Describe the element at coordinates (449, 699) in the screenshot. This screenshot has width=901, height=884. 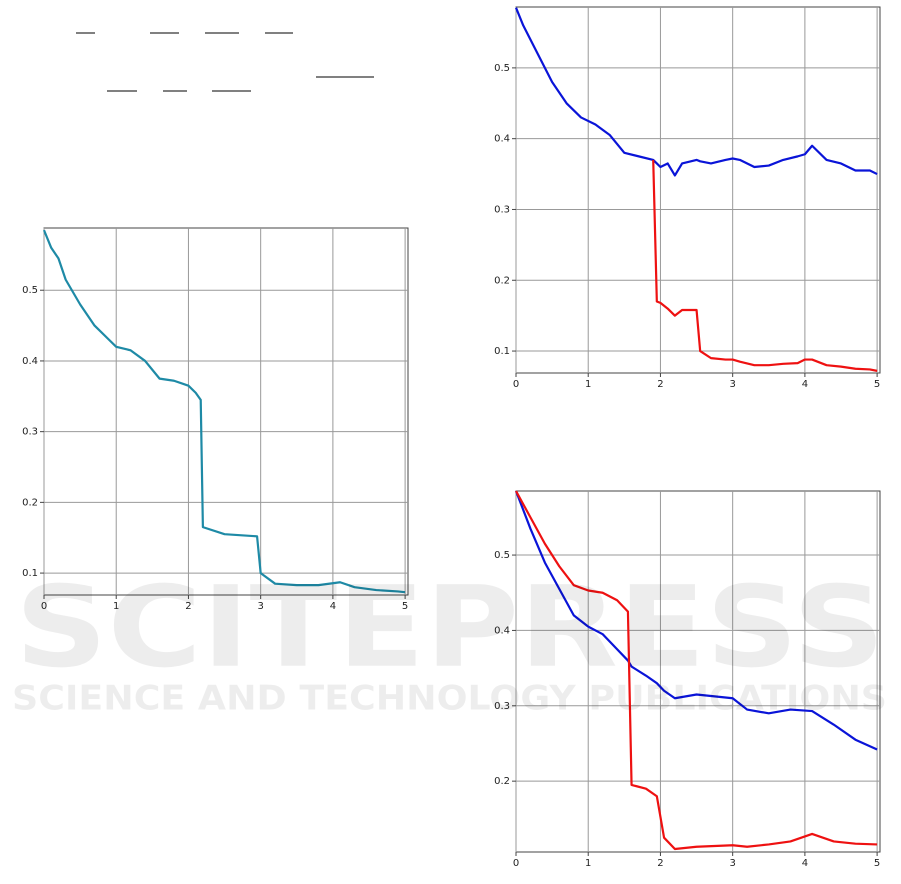
I see `watermark-subtitle: SCIENCE AND TECHNOLOGY PUBLICATIONS` at that location.